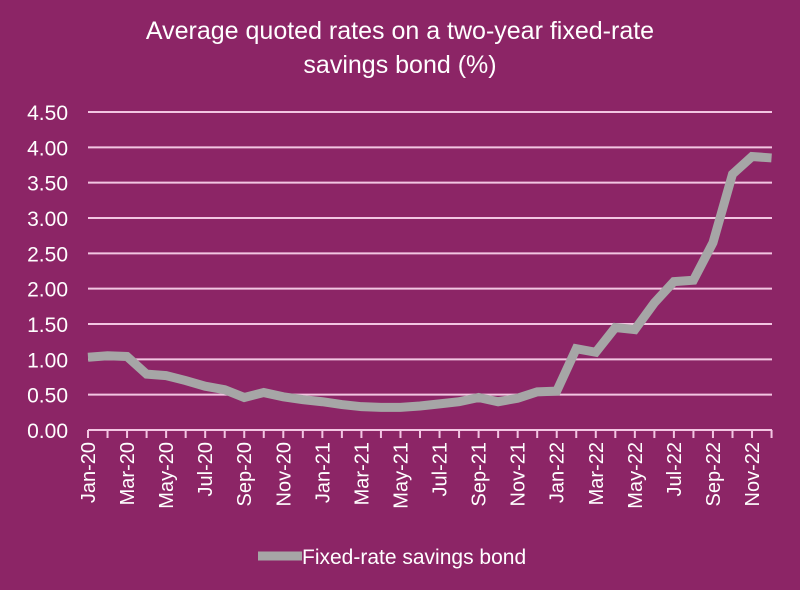 The height and width of the screenshot is (590, 800). What do you see at coordinates (128, 473) in the screenshot?
I see `x-tick-label: Mar-20` at bounding box center [128, 473].